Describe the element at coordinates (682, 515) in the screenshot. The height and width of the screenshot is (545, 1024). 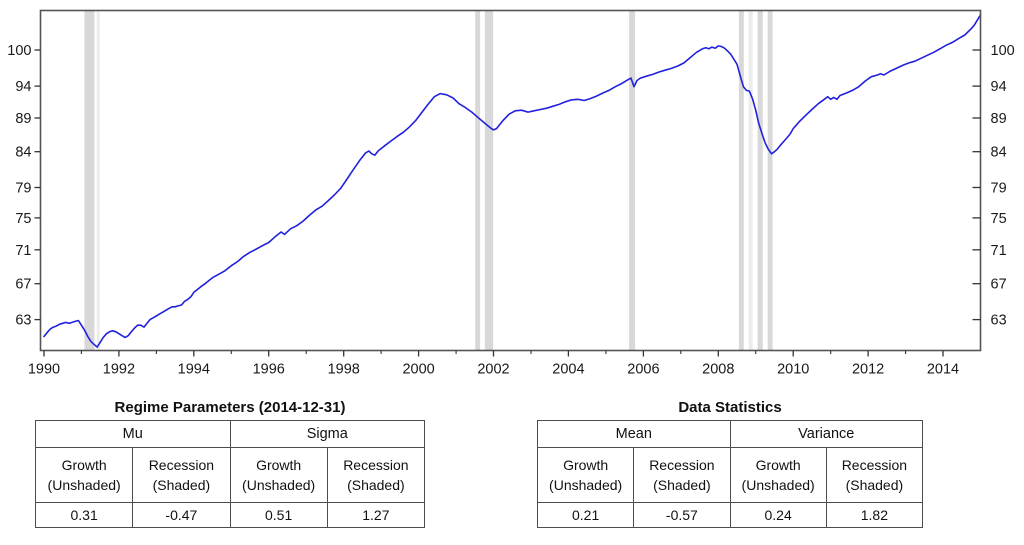
I see `value-cell: -0.57` at that location.